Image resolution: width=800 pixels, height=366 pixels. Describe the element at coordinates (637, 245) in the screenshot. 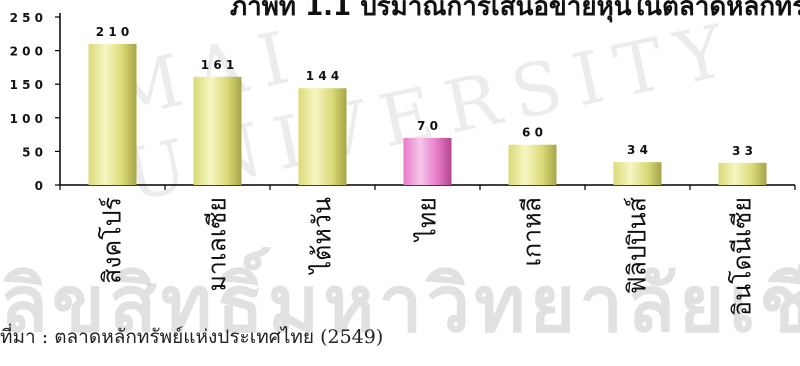

I see `category-label: ฟิลิปปินส์` at that location.